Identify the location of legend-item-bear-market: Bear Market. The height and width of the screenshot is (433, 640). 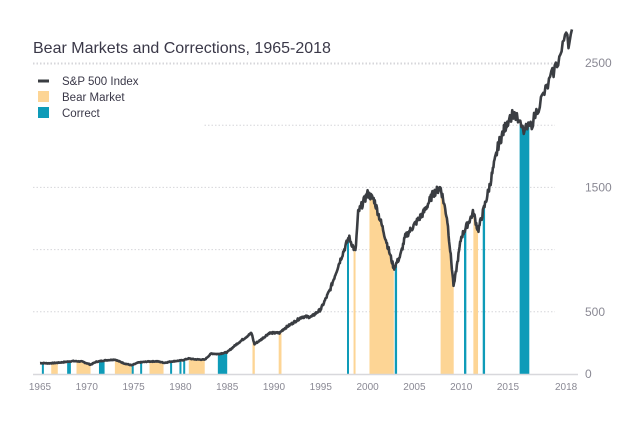
(81, 97).